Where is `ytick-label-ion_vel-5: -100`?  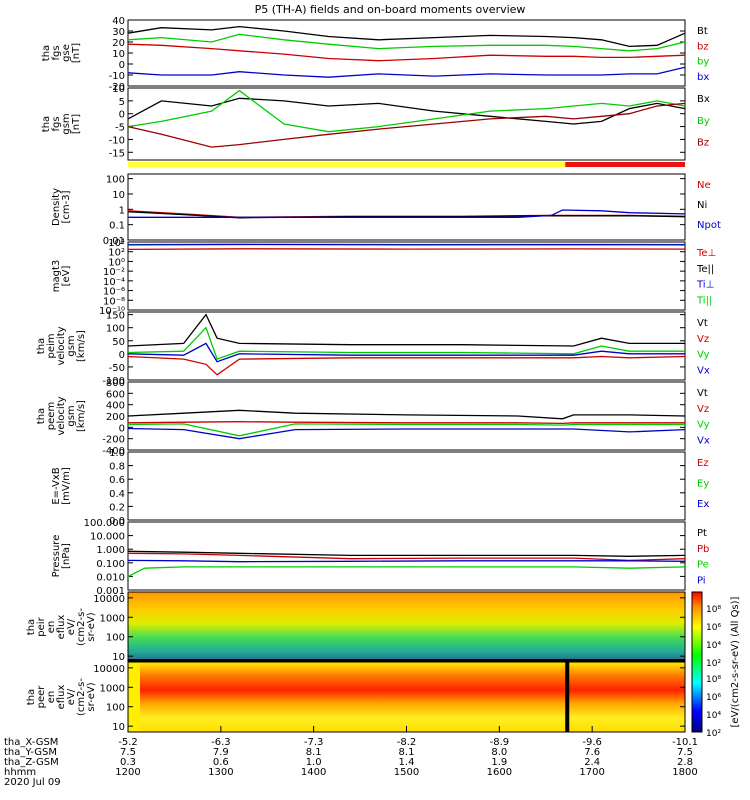
ytick-label-ion_vel-5: -100 is located at coordinates (113, 381).